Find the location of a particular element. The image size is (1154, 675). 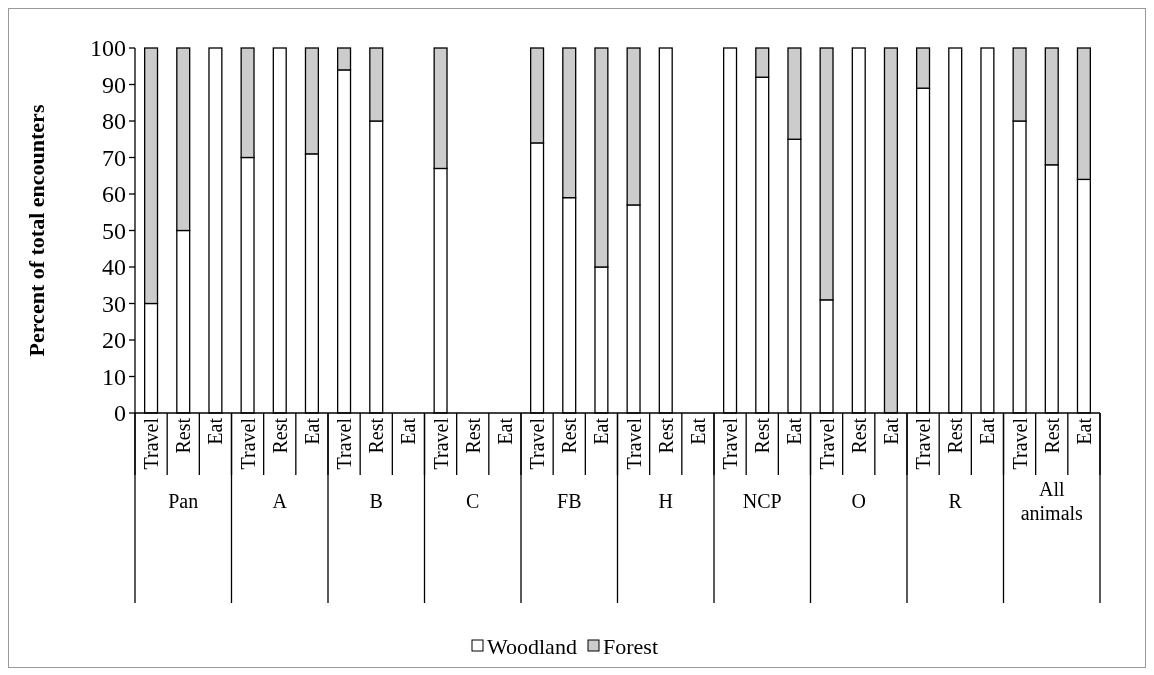

y-tick-label: 50 is located at coordinates (114, 230).